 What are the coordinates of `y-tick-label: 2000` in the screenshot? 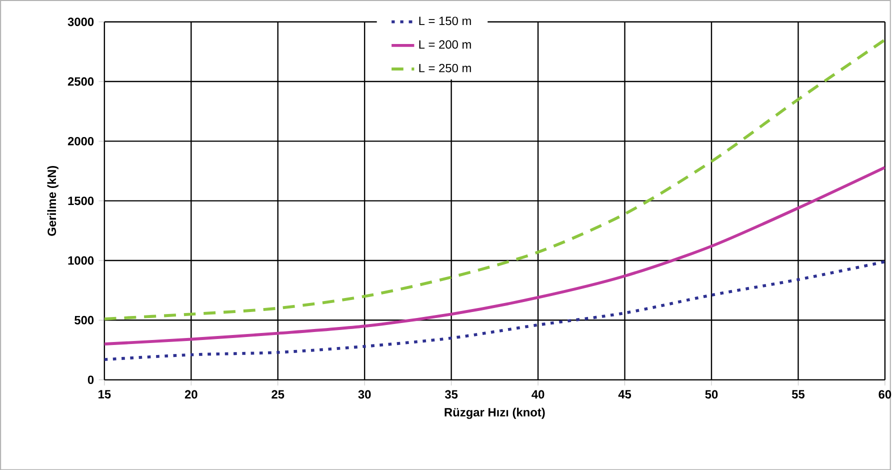 It's located at (81, 141).